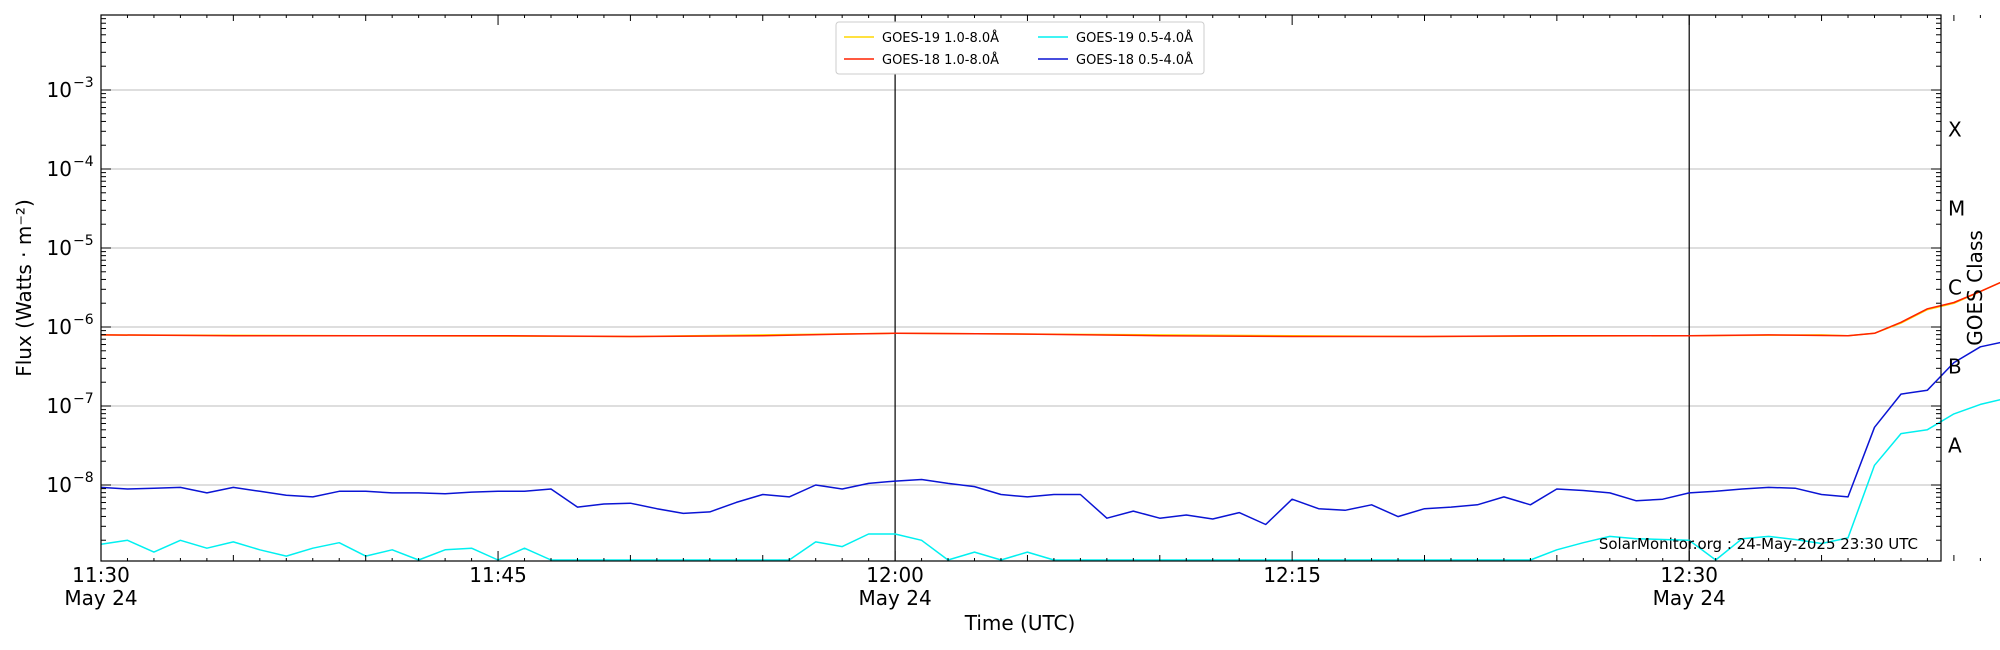 This screenshot has width=2000, height=650. Describe the element at coordinates (100, 598) in the screenshot. I see `x-tick-sublabel-0: May 24` at that location.